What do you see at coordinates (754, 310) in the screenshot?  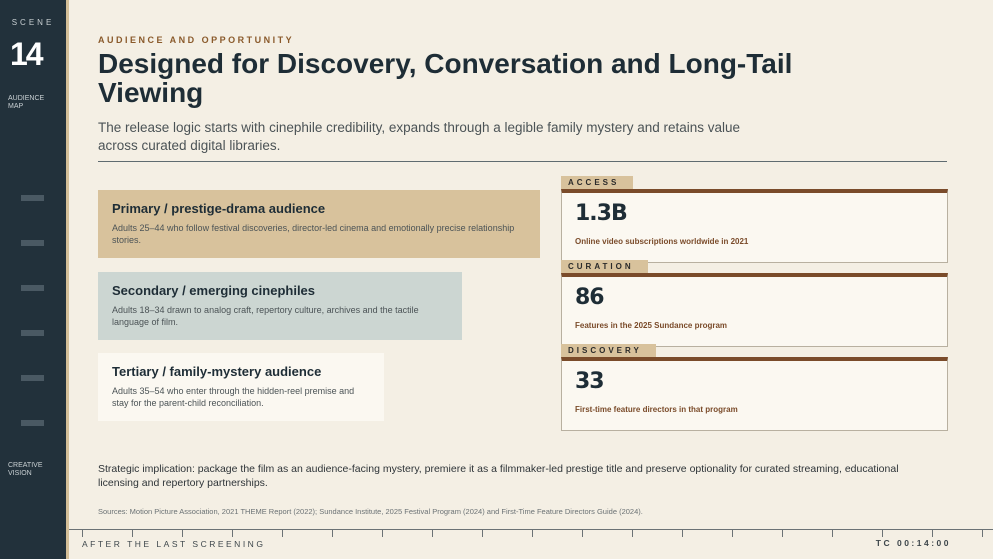 I see `stat-card: 86 Features in the 2025 Sundance program` at bounding box center [754, 310].